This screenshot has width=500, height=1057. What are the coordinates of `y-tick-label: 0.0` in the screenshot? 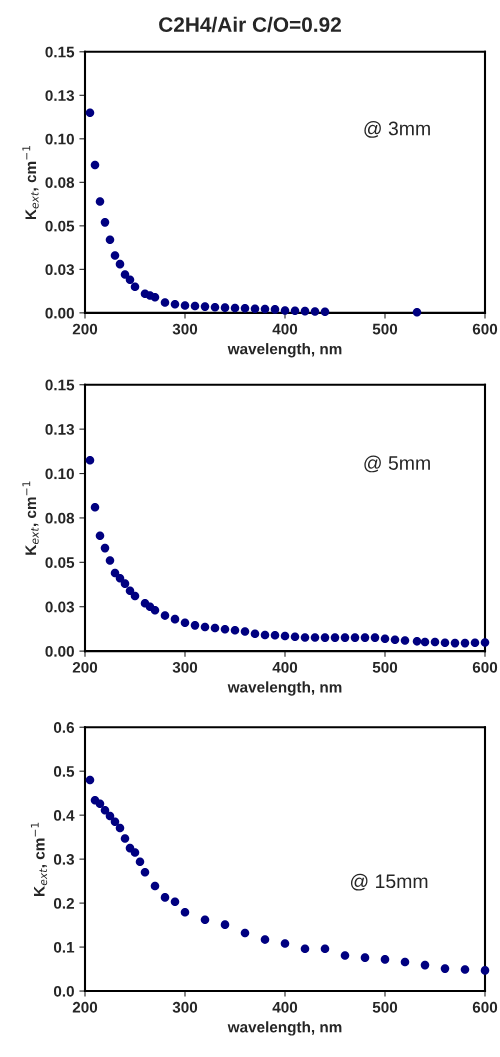 It's located at (63, 991).